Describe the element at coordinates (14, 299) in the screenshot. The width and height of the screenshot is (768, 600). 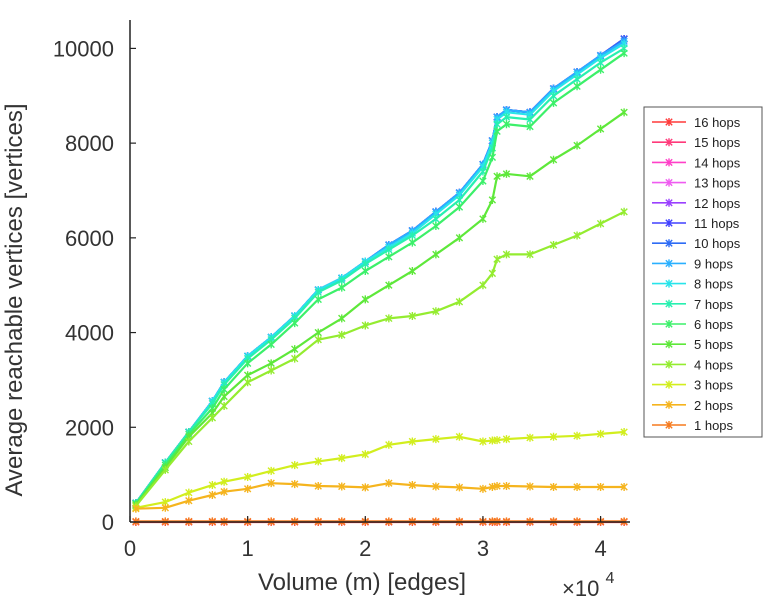
I see `y-axis-label: Average reachable vertices [vertices]` at that location.